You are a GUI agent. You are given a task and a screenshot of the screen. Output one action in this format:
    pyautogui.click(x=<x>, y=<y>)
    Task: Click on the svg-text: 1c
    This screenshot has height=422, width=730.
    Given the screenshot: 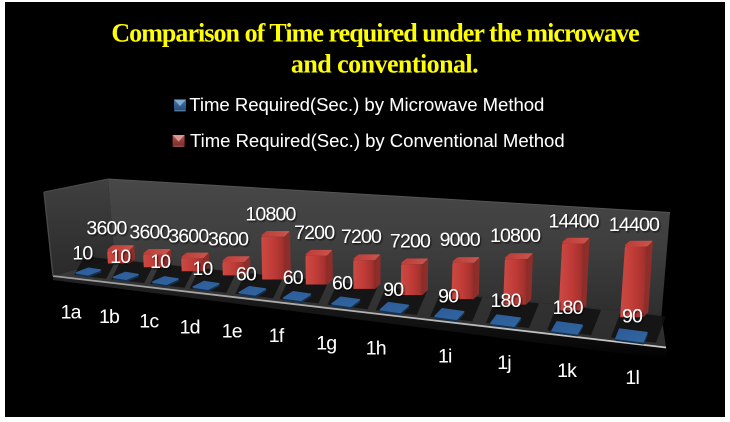 What is the action you would take?
    pyautogui.click(x=149, y=321)
    